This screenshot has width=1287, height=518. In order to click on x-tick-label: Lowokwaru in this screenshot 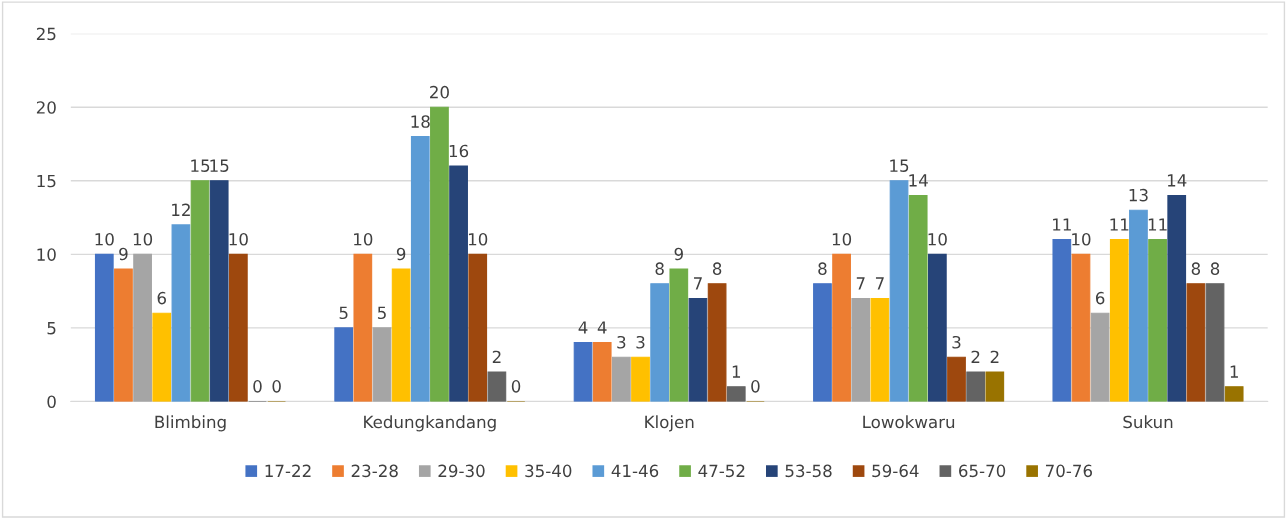, I will do `click(909, 422)`.